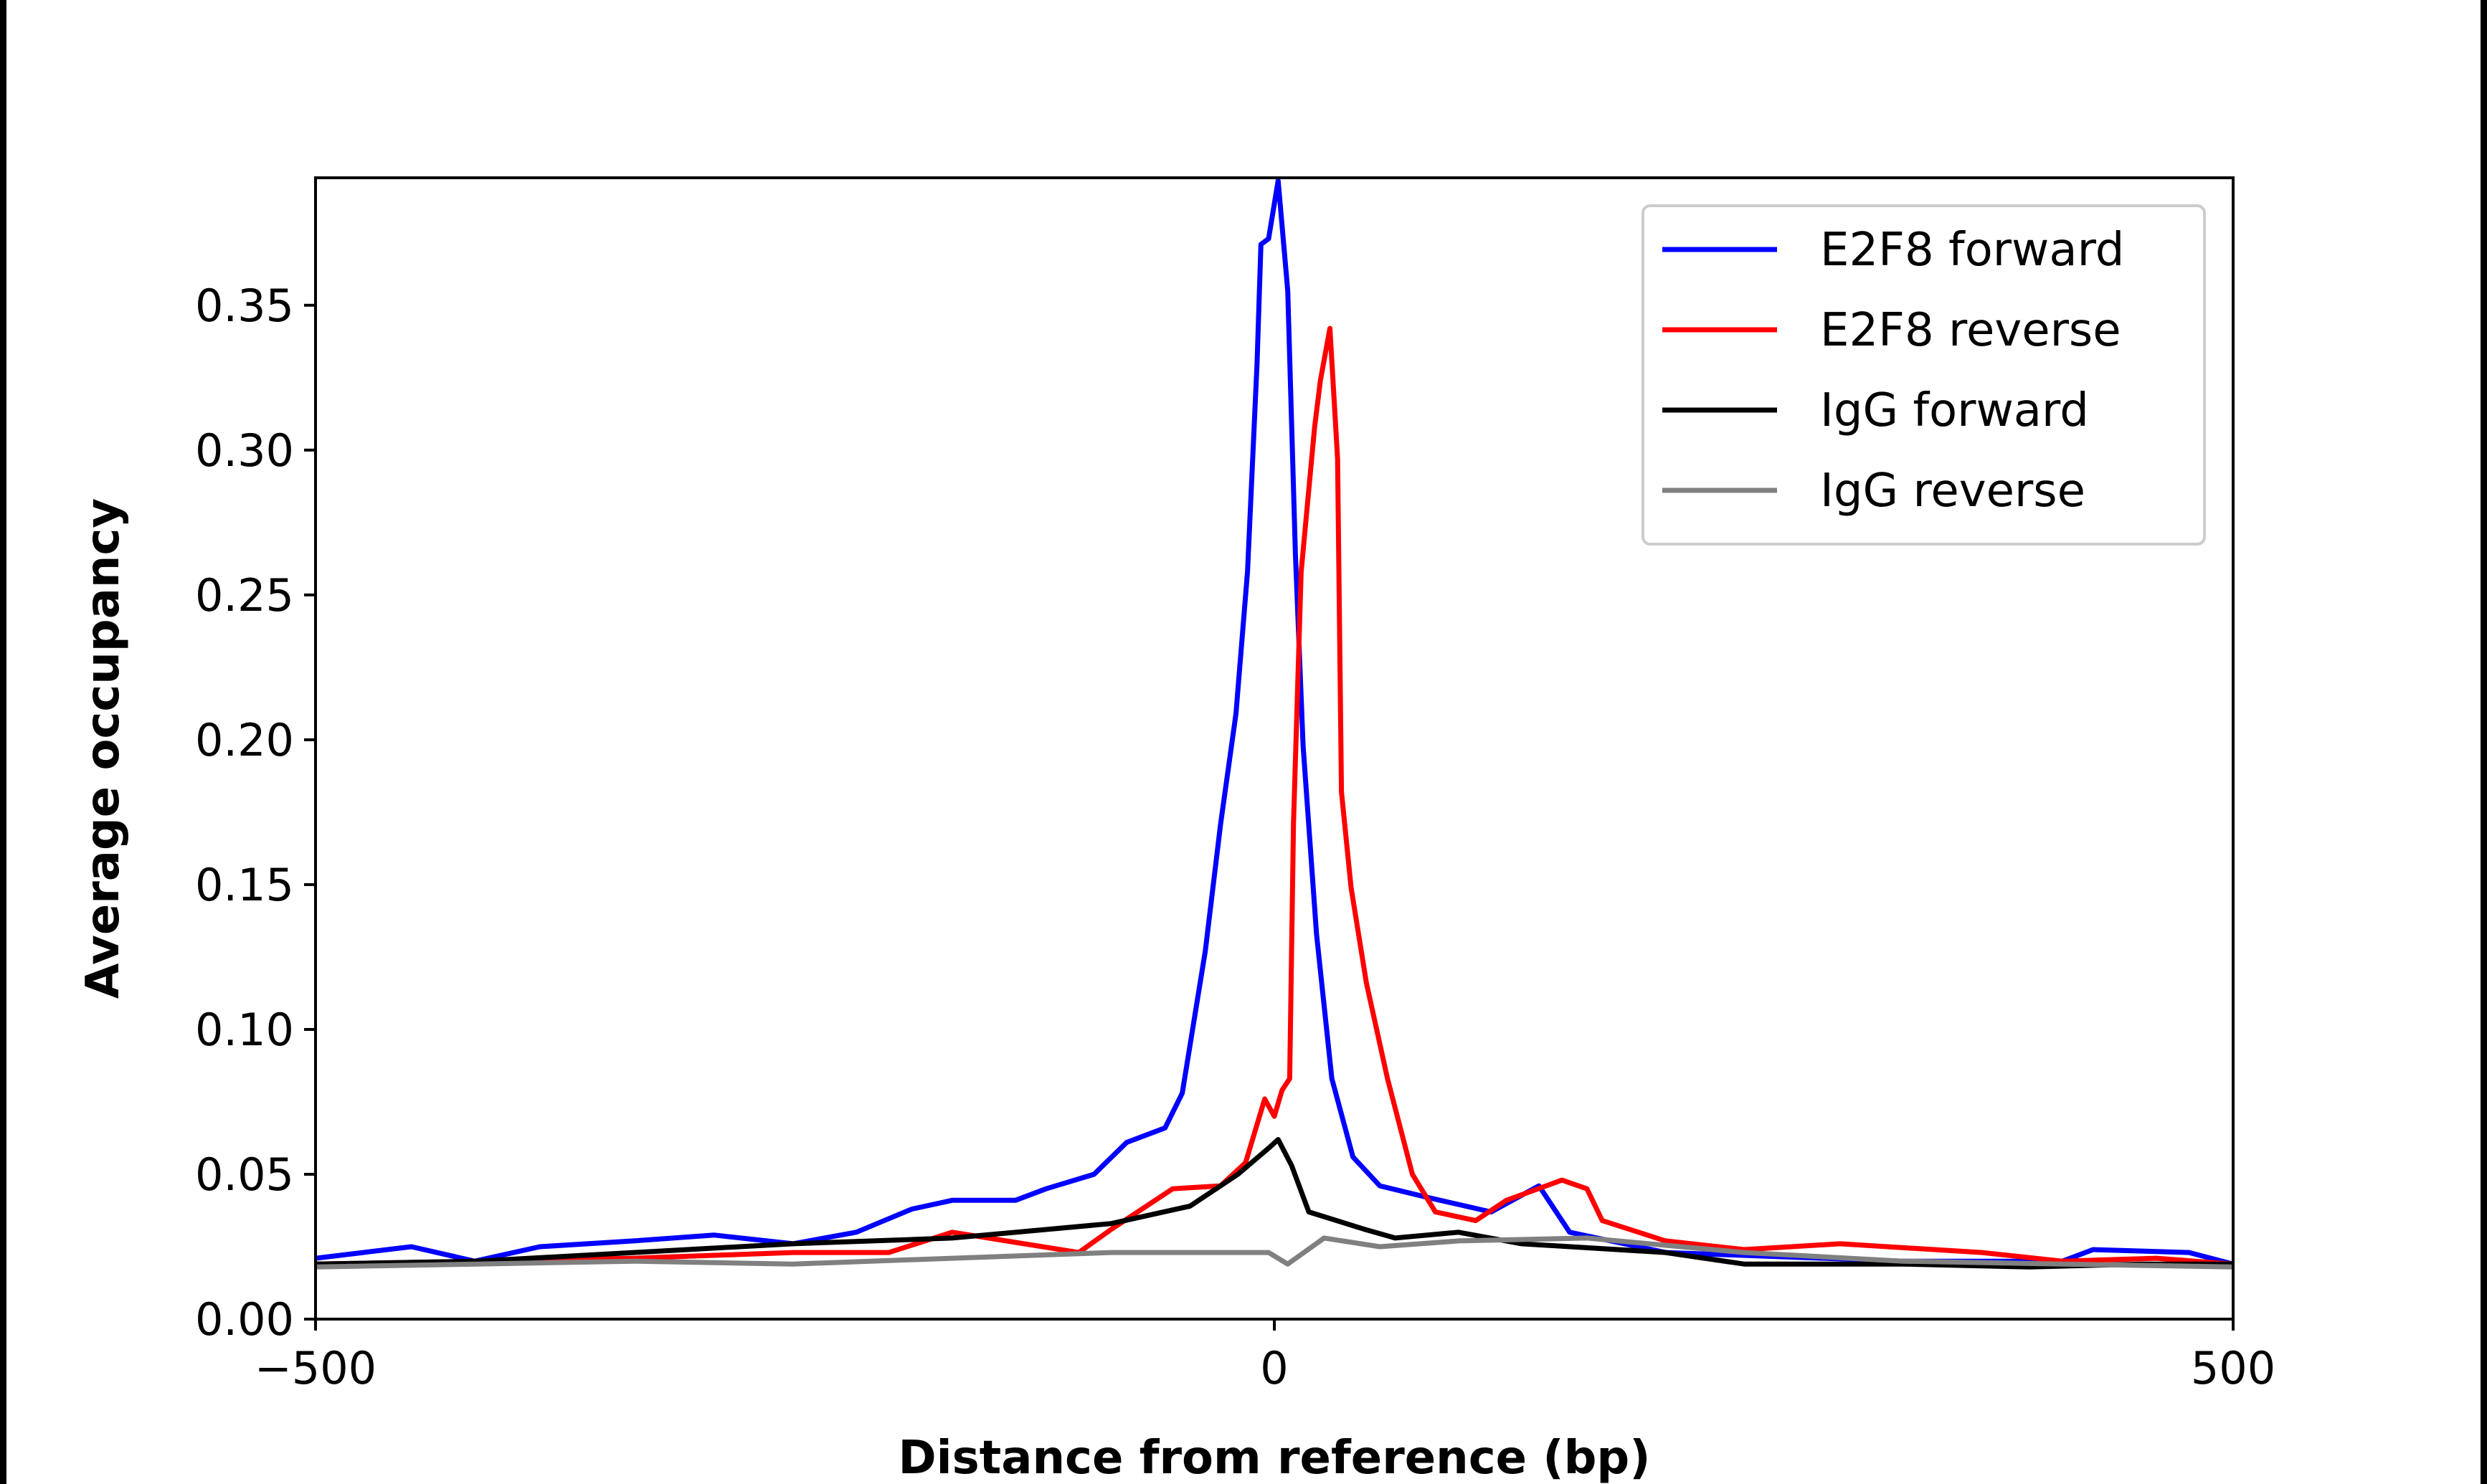 This screenshot has height=1484, width=2487. Describe the element at coordinates (1275, 1203) in the screenshot. I see `series-line-igg-forward` at that location.